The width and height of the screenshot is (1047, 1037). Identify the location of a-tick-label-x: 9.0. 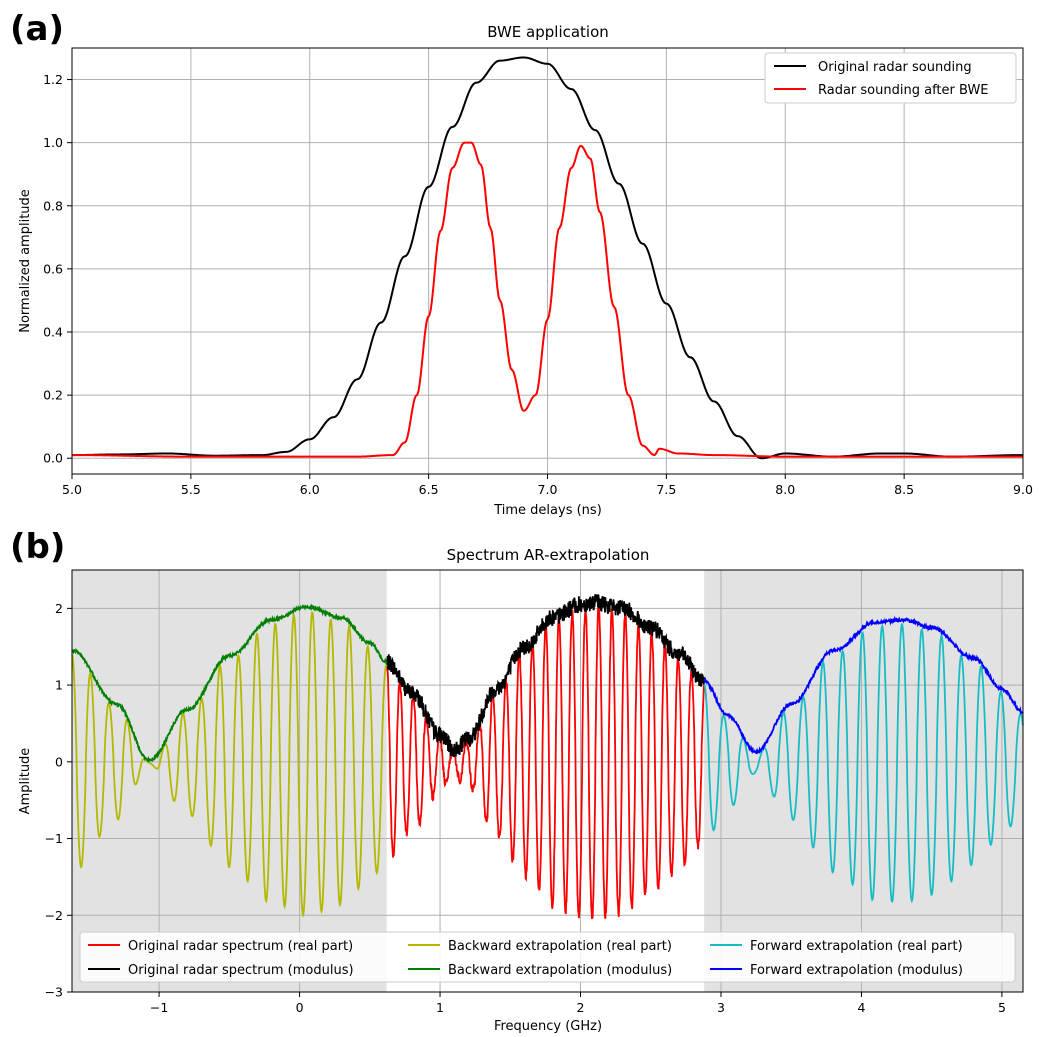
(1023, 489).